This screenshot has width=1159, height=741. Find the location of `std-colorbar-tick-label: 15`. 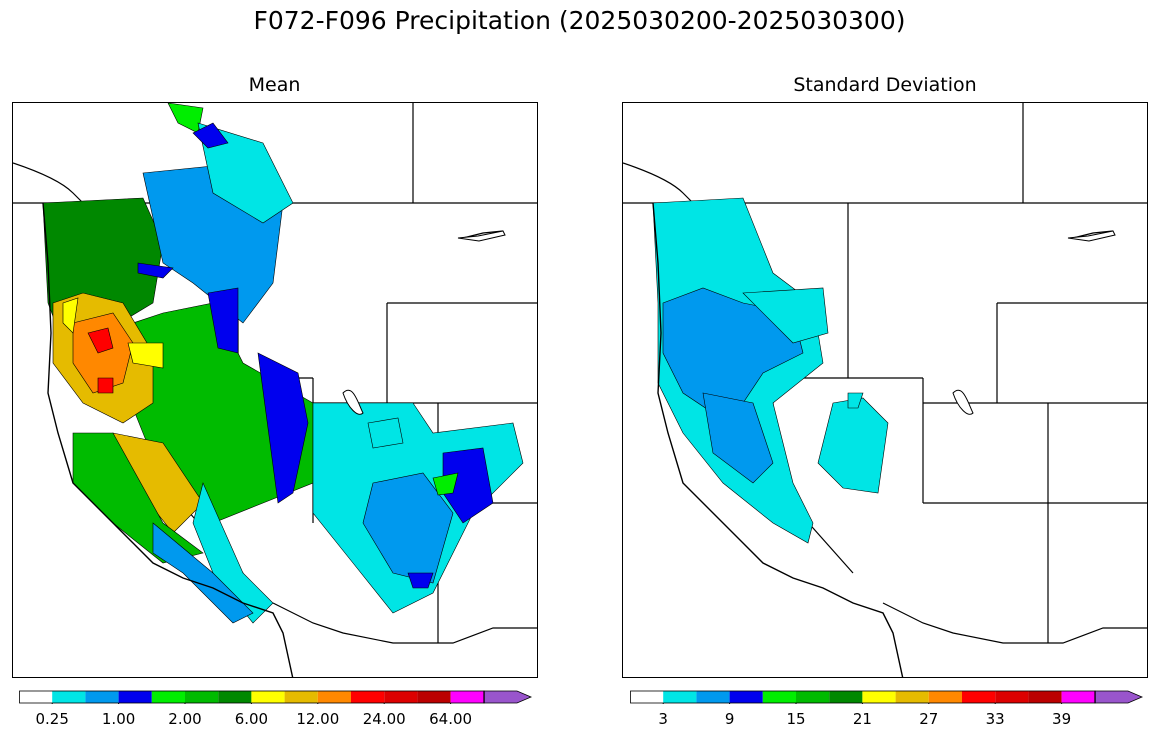

std-colorbar-tick-label: 15 is located at coordinates (796, 719).